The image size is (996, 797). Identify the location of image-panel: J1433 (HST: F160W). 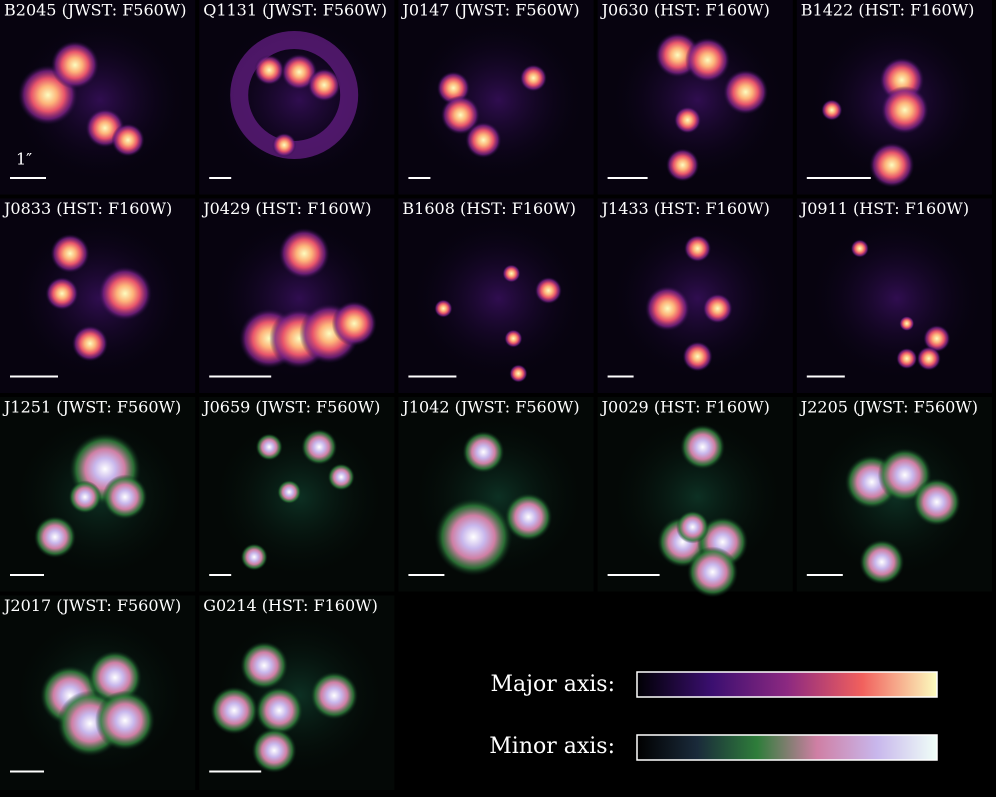
(695, 295).